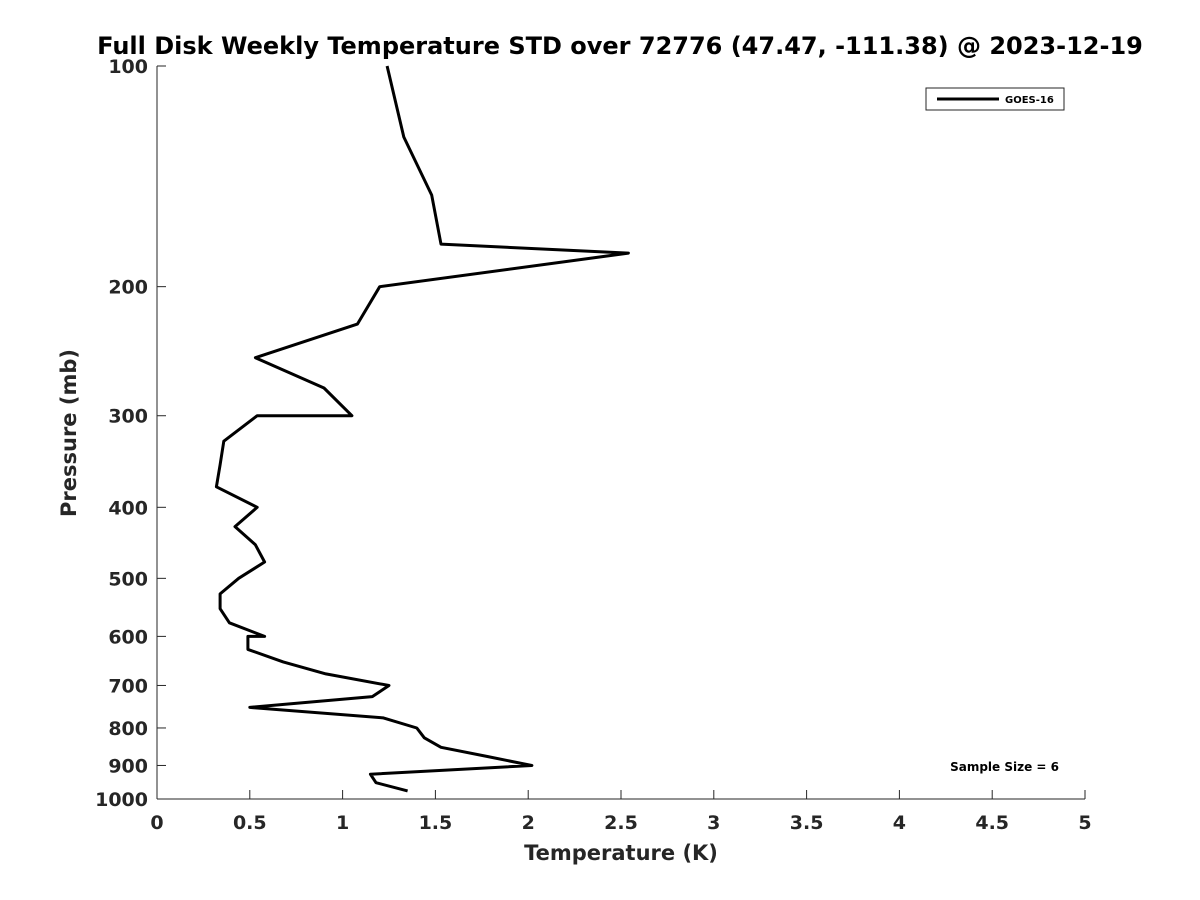  I want to click on x-tick-label: 0, so click(156, 823).